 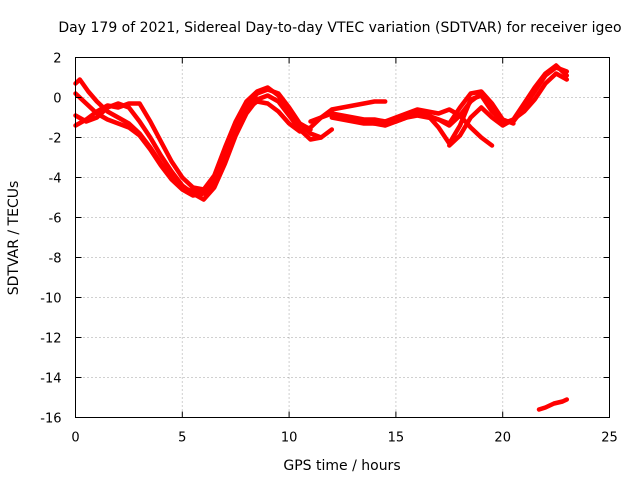 What do you see at coordinates (289, 438) in the screenshot?
I see `x-tick-label: 10` at bounding box center [289, 438].